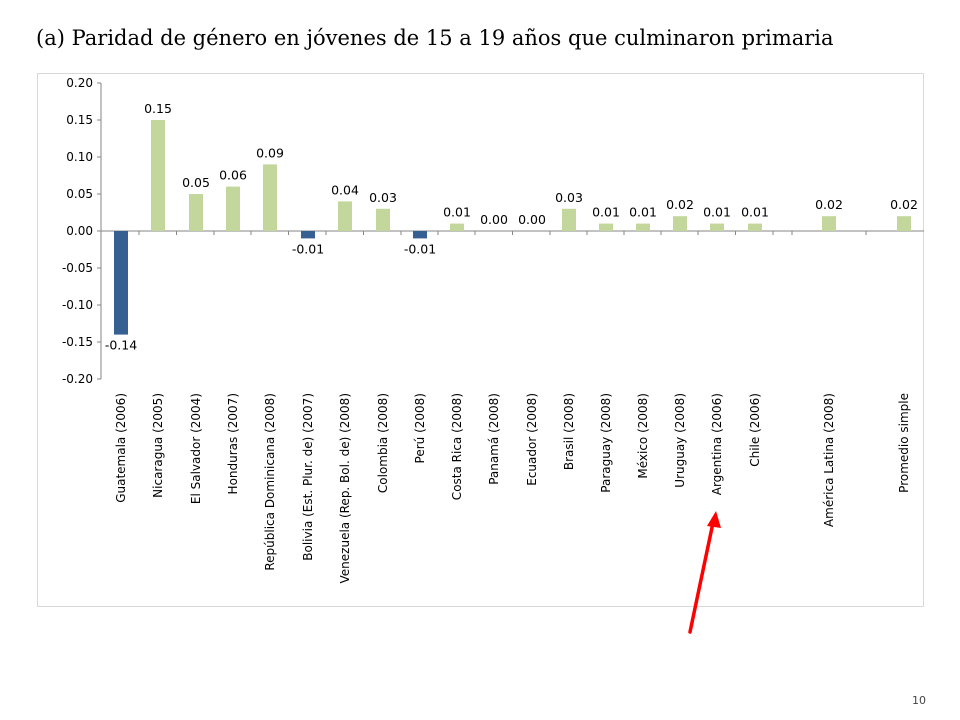  Describe the element at coordinates (345, 189) in the screenshot. I see `data-label: 0.04` at that location.